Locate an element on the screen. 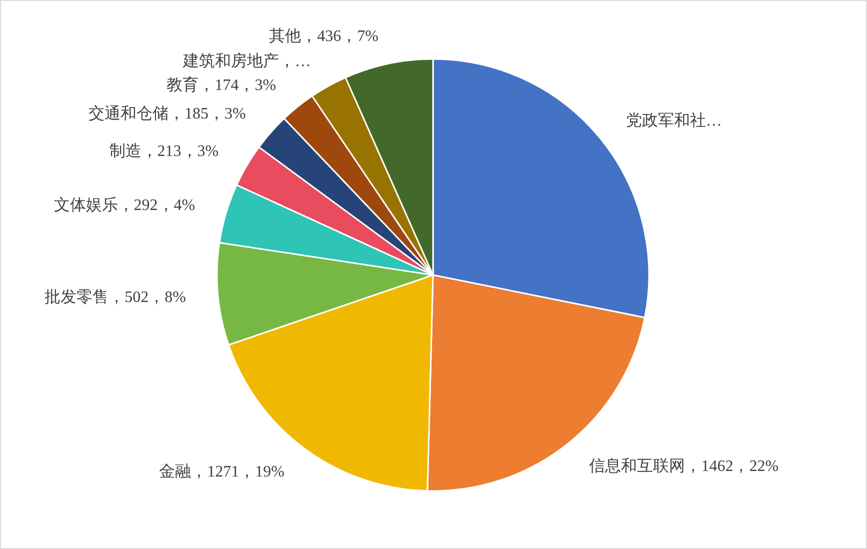  slice-label: 制造，213，3% is located at coordinates (164, 151).